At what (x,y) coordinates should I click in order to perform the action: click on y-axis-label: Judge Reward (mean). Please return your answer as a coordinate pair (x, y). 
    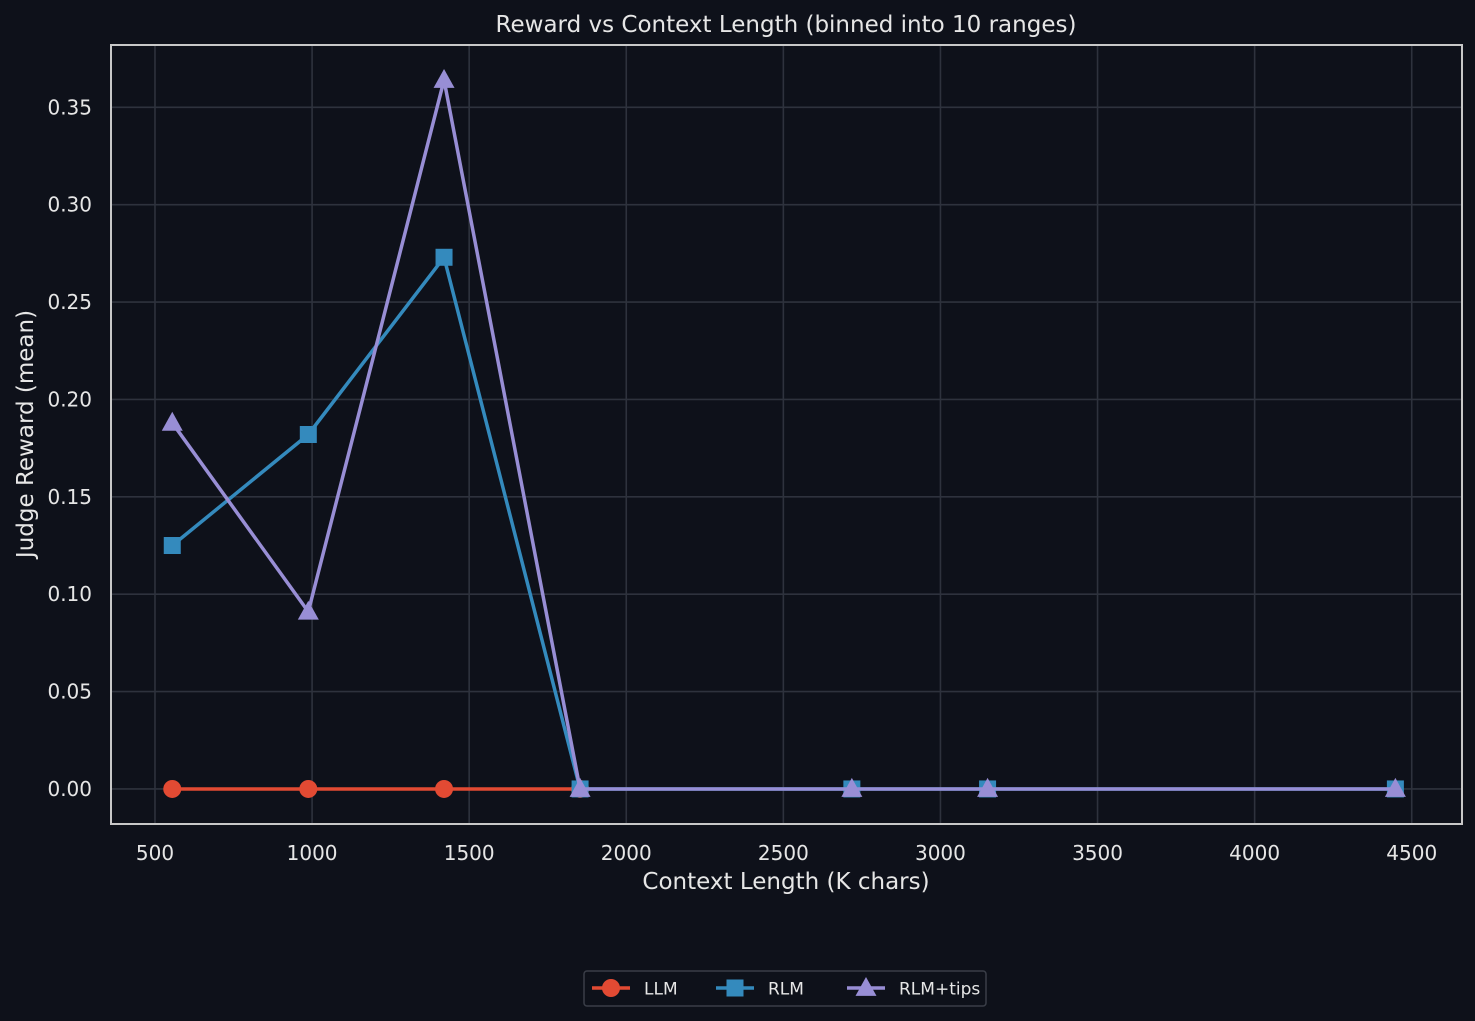
    Looking at the image, I should click on (26, 435).